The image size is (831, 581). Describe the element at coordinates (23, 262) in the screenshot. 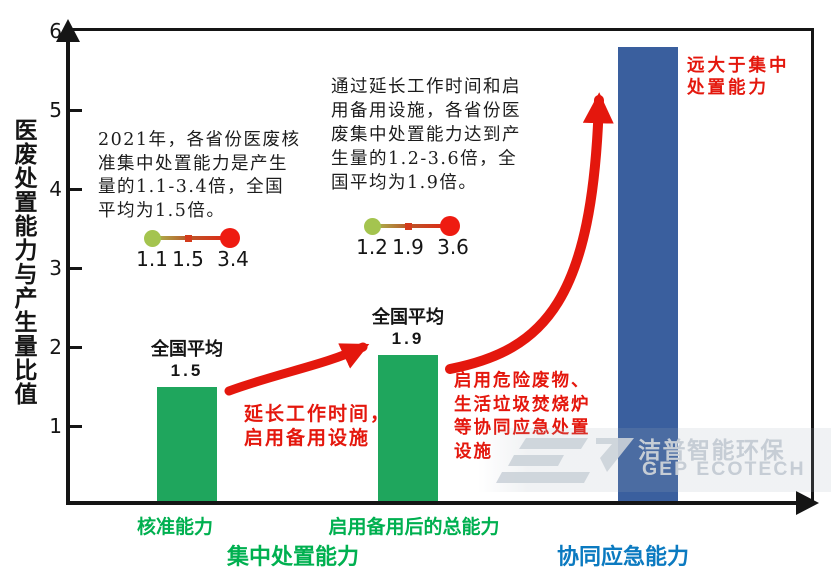

I see `y-axis-title: 医废处置能力与产生量比值` at that location.